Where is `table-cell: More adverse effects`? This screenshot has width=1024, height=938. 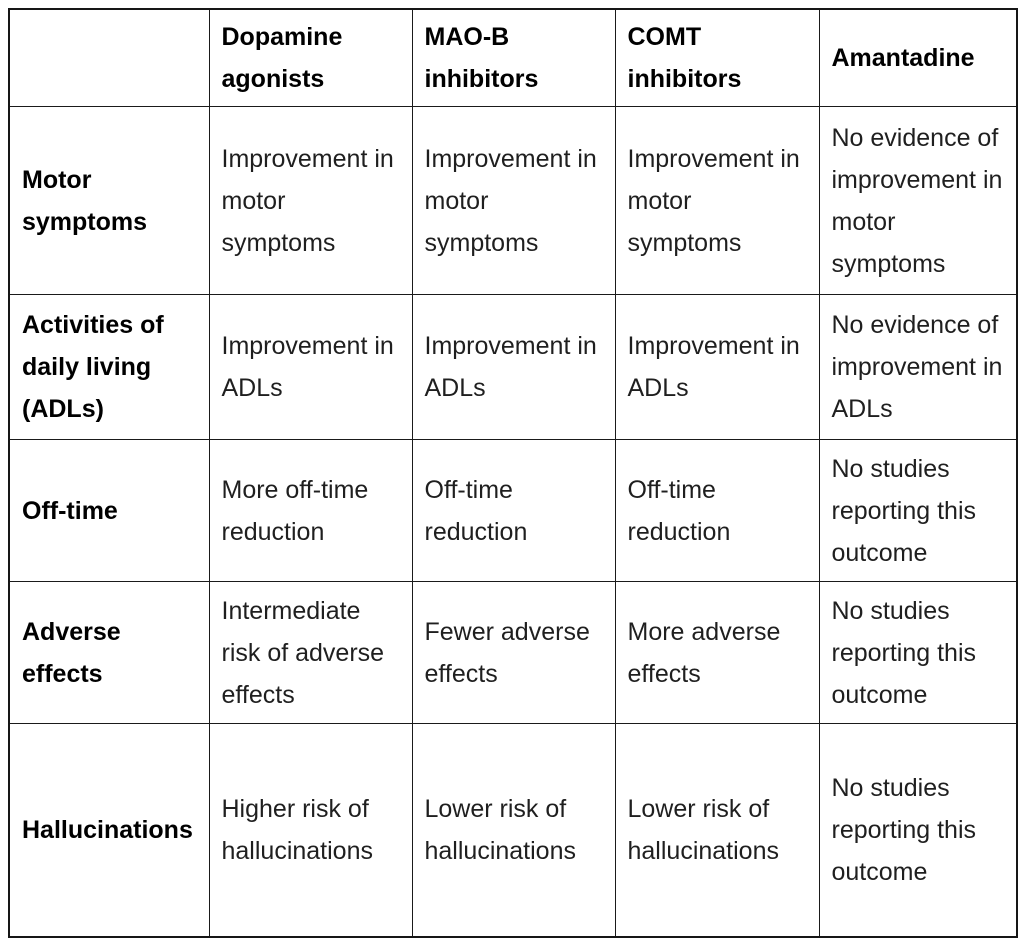 table-cell: More adverse effects is located at coordinates (717, 652).